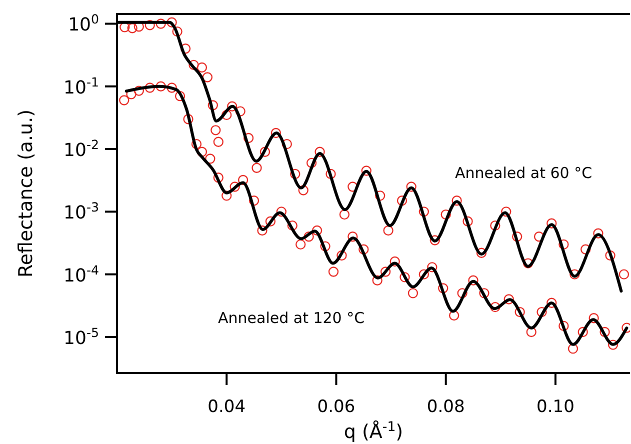  Describe the element at coordinates (26, 193) in the screenshot. I see `y-axis-title: Reflectance (a.u.)` at that location.